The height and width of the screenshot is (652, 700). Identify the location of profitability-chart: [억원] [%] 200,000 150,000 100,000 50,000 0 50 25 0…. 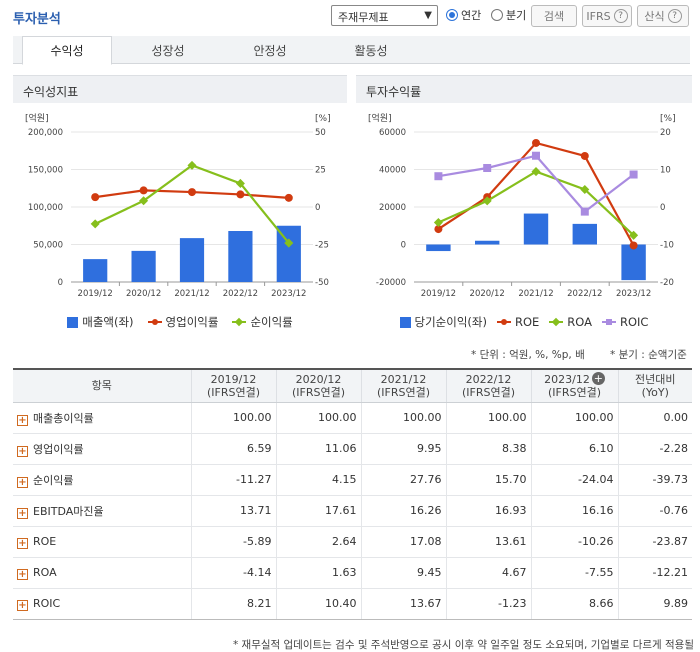
(178, 205).